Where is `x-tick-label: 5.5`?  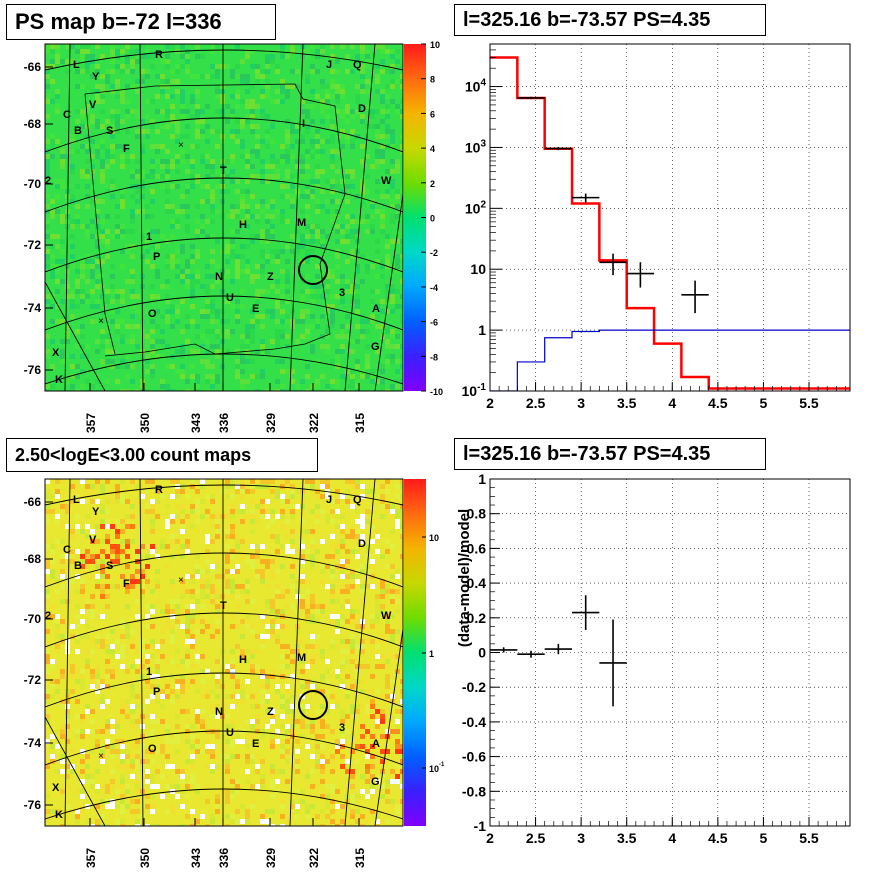 x-tick-label: 5.5 is located at coordinates (809, 403).